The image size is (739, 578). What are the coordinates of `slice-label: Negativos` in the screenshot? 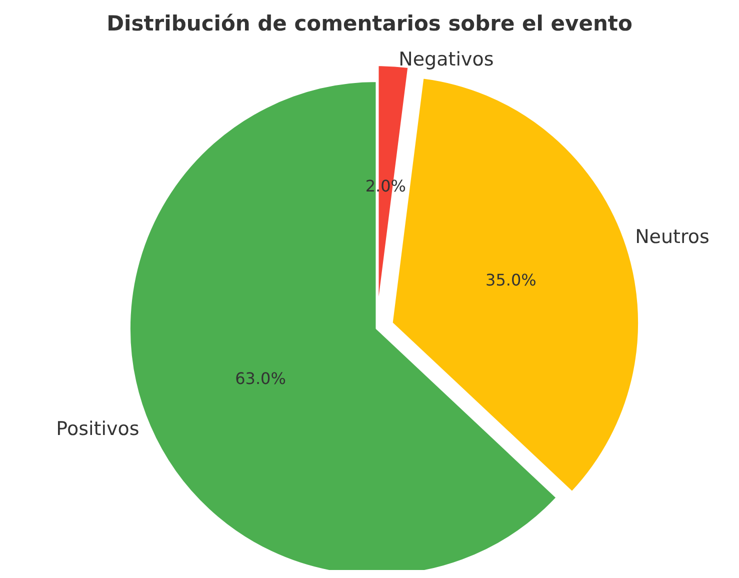 It's located at (446, 59).